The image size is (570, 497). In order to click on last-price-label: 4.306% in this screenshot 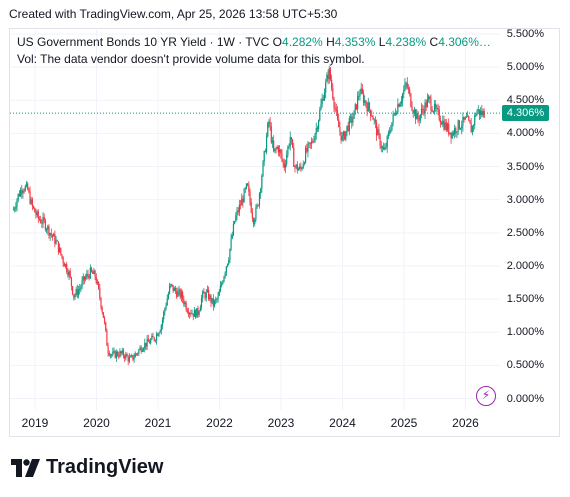, I will do `click(525, 113)`.